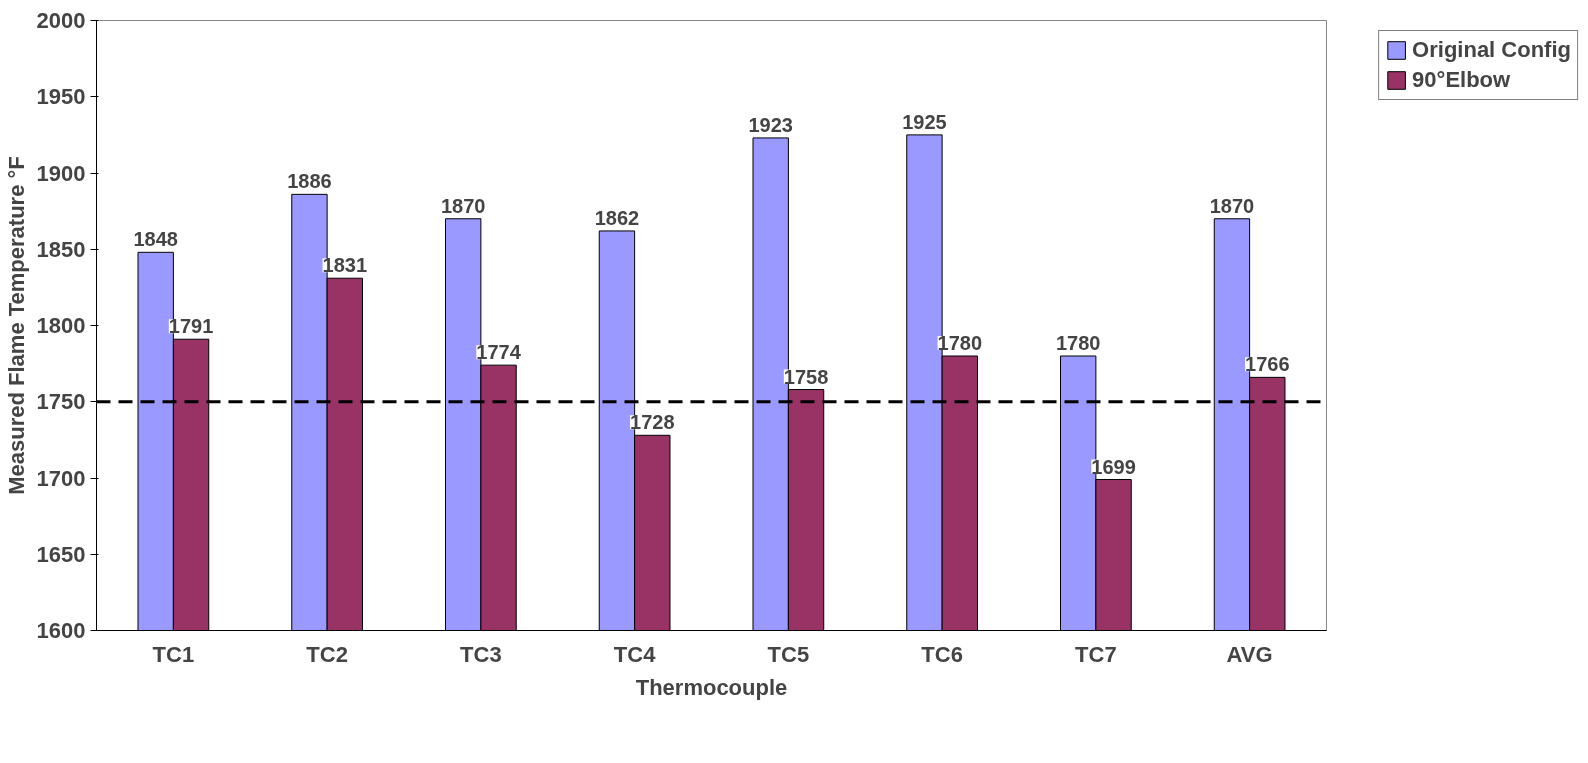 This screenshot has width=1588, height=763. I want to click on y-tick-label: 1650, so click(61, 554).